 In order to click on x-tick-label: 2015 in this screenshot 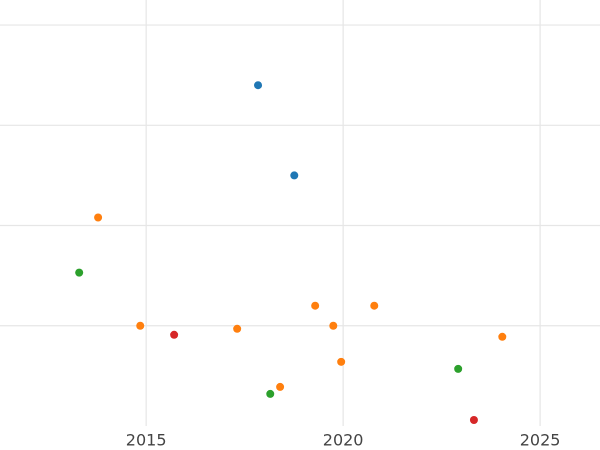, I will do `click(146, 440)`.